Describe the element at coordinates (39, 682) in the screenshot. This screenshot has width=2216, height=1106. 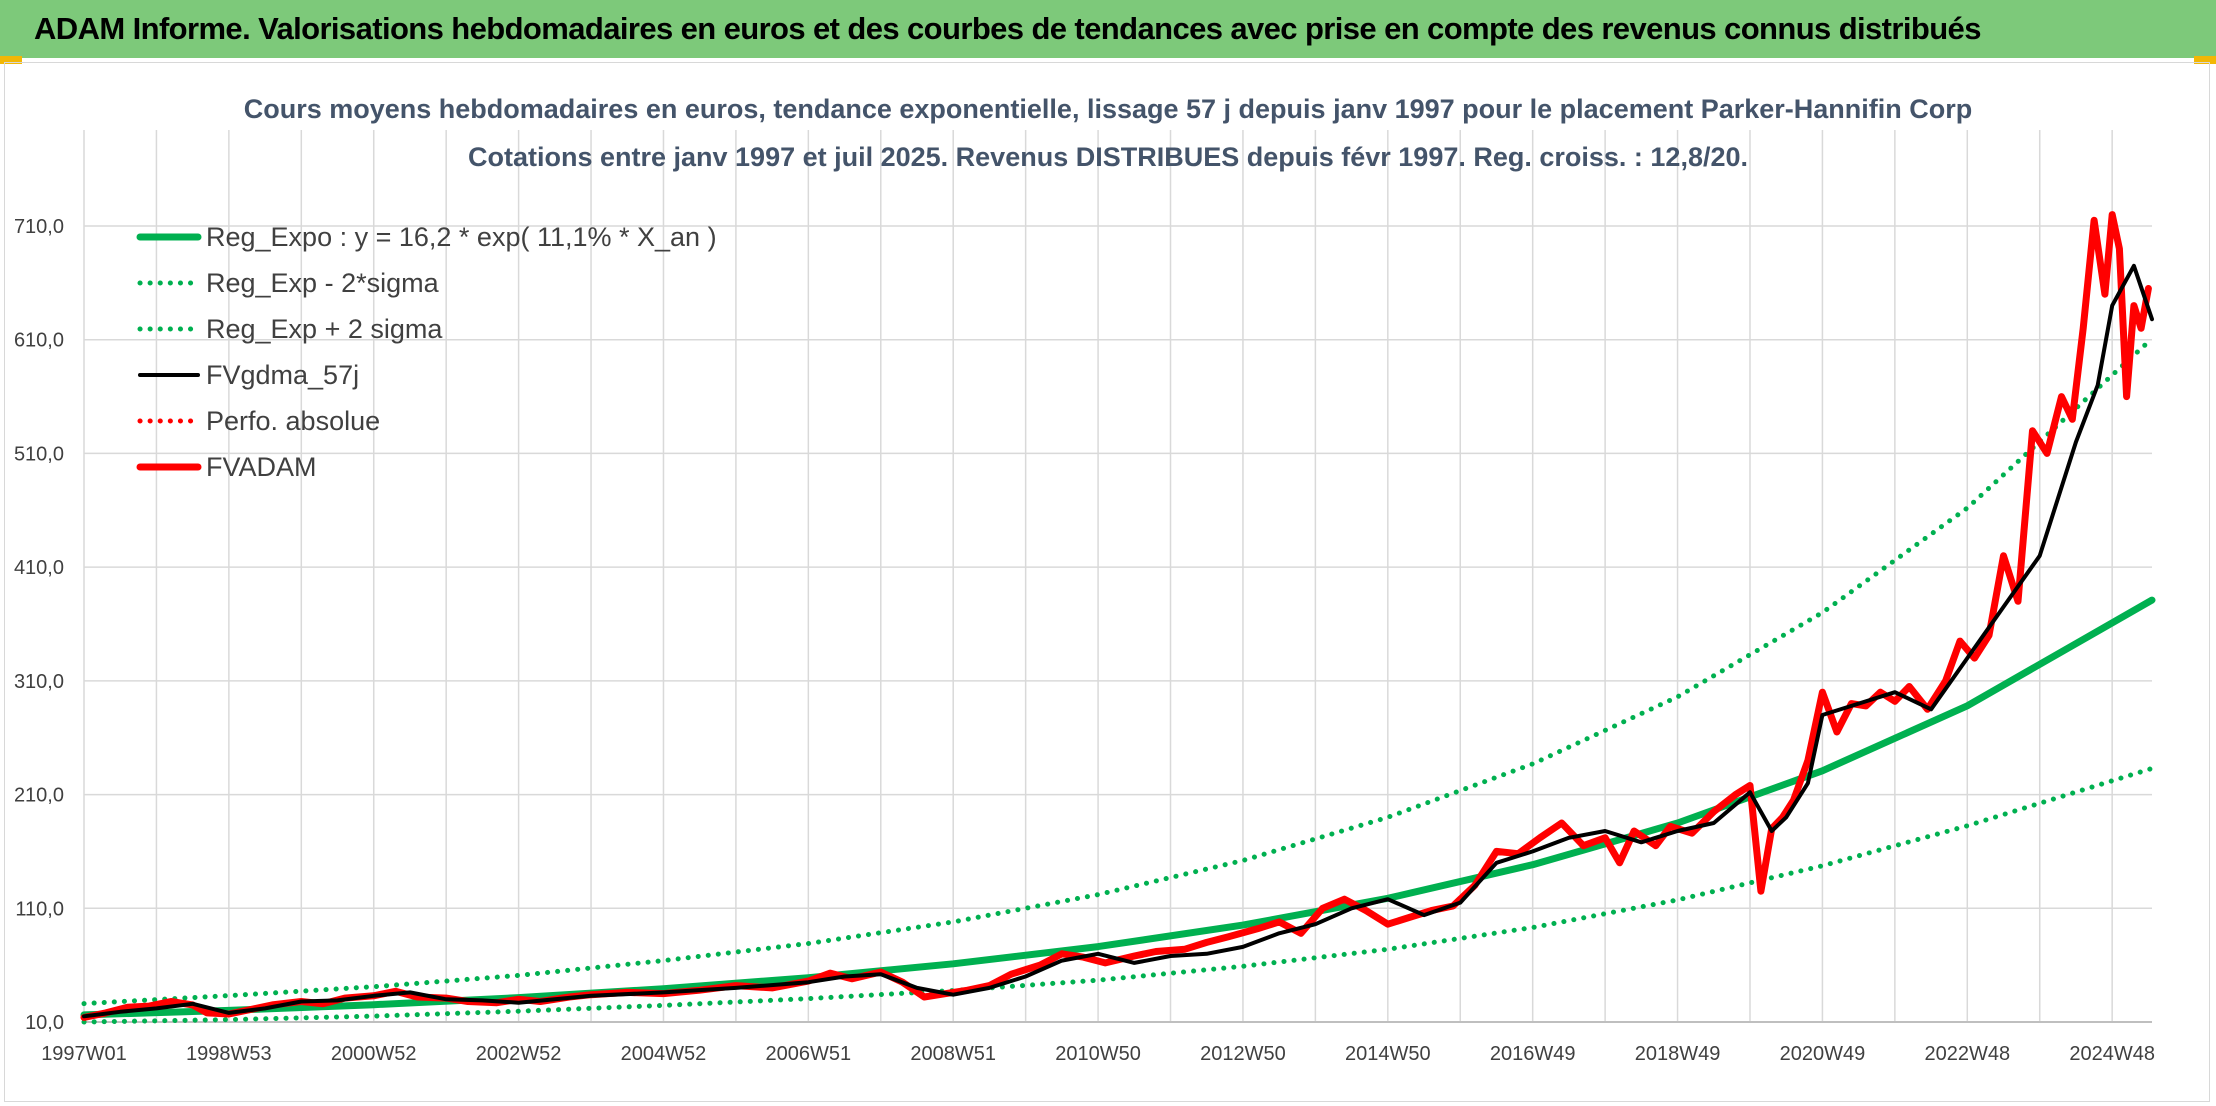
I see `y-tick-label: 310,0` at that location.